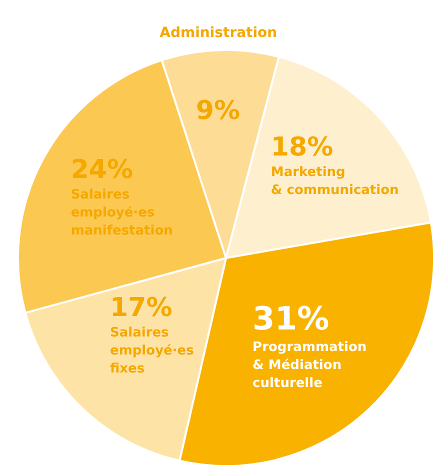  What do you see at coordinates (218, 111) in the screenshot?
I see `data-label: 9%` at bounding box center [218, 111].